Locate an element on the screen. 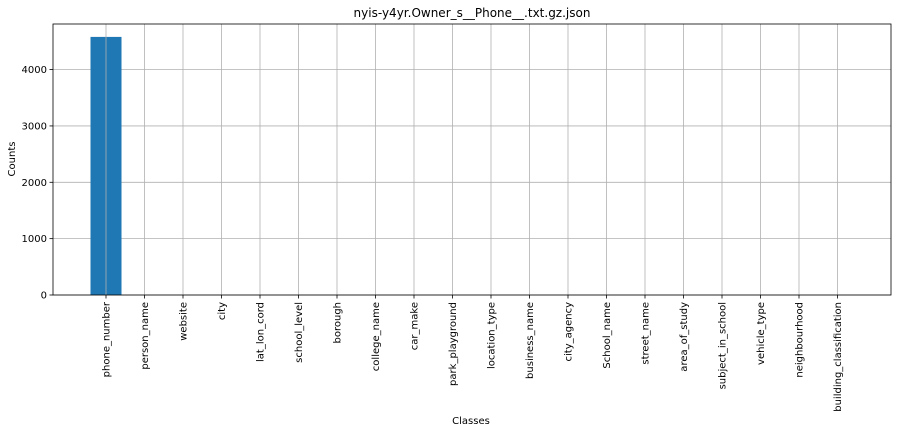 Image resolution: width=897 pixels, height=433 pixels. x-tick-label: School_name is located at coordinates (607, 335).